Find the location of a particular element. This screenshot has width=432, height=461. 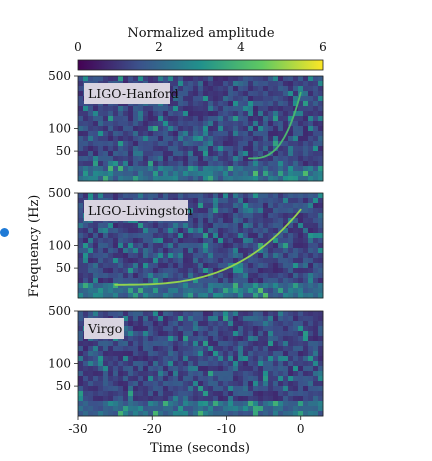

x-tick-label: 0 is located at coordinates (301, 429).